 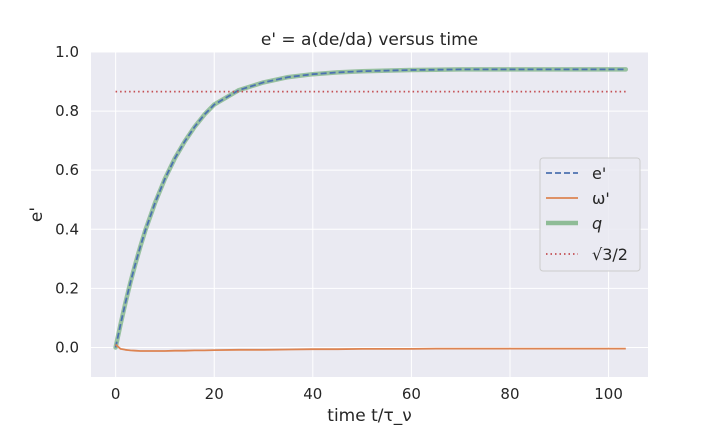 What do you see at coordinates (67, 52) in the screenshot?
I see `y-tick-label: 1.0` at bounding box center [67, 52].